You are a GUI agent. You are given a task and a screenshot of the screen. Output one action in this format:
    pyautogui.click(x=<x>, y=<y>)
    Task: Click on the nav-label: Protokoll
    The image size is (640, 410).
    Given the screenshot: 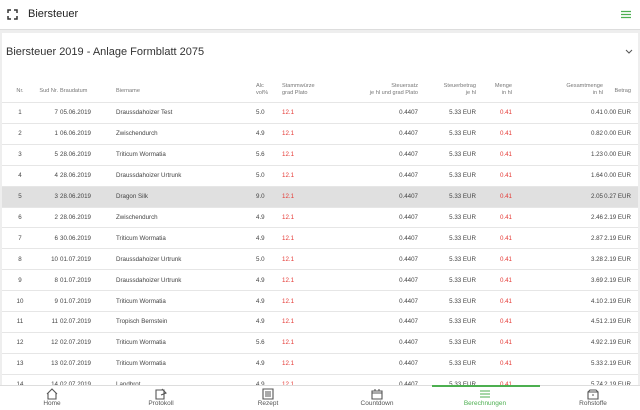 What is the action you would take?
    pyautogui.click(x=161, y=403)
    